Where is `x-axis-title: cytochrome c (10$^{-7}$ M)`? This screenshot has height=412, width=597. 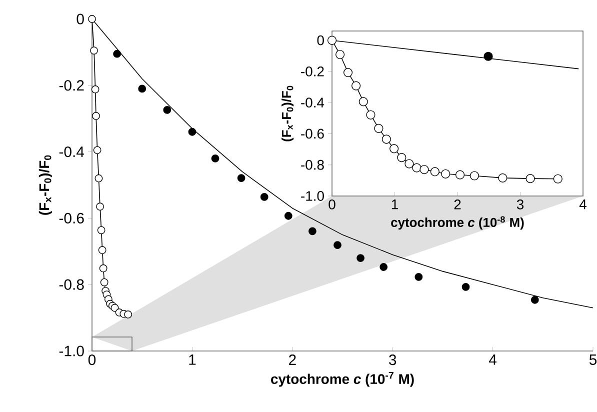
x-axis-title: cytochrome c (10$^{-7}$ M) is located at coordinates (342, 379).